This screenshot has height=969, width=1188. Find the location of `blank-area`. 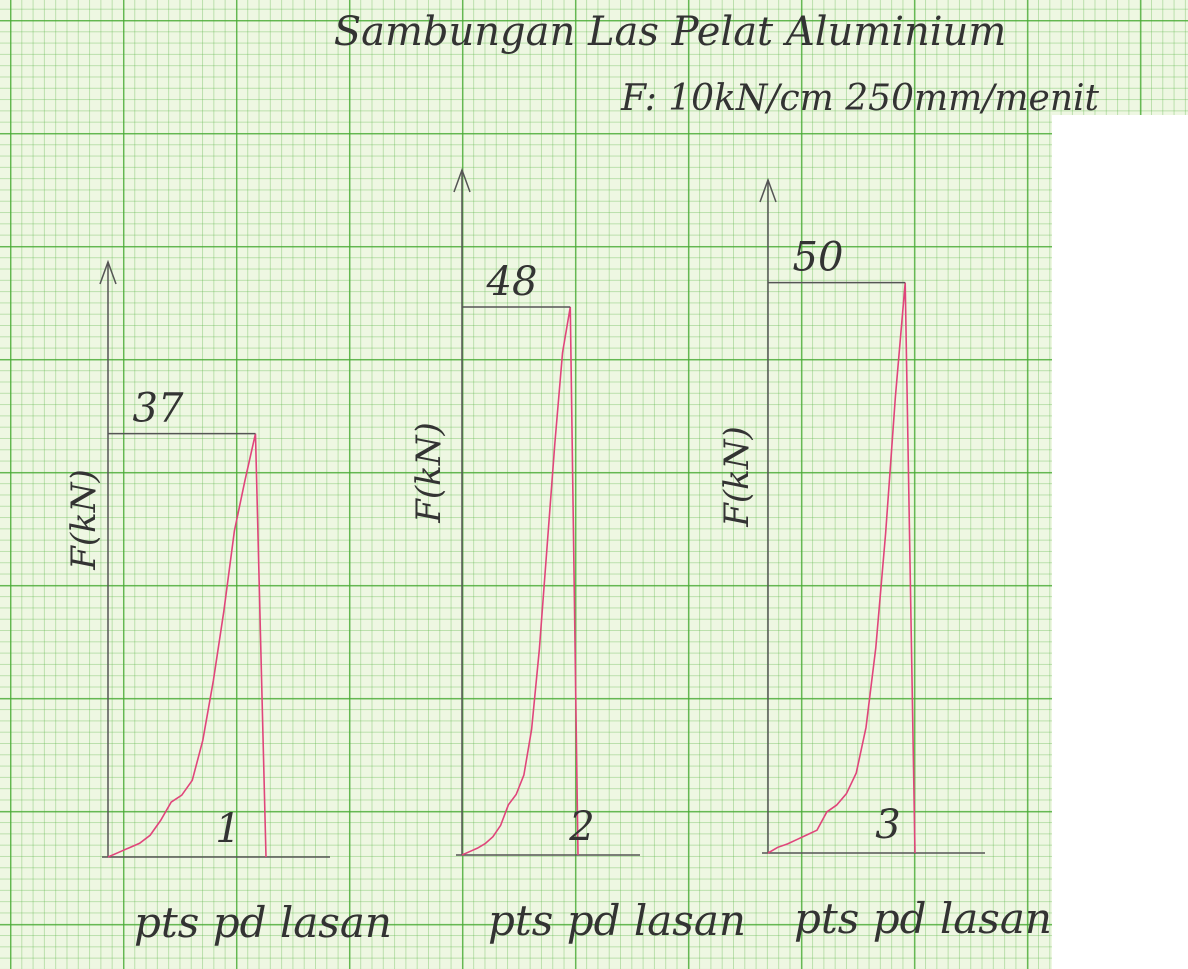

blank-area is located at coordinates (1120, 542).